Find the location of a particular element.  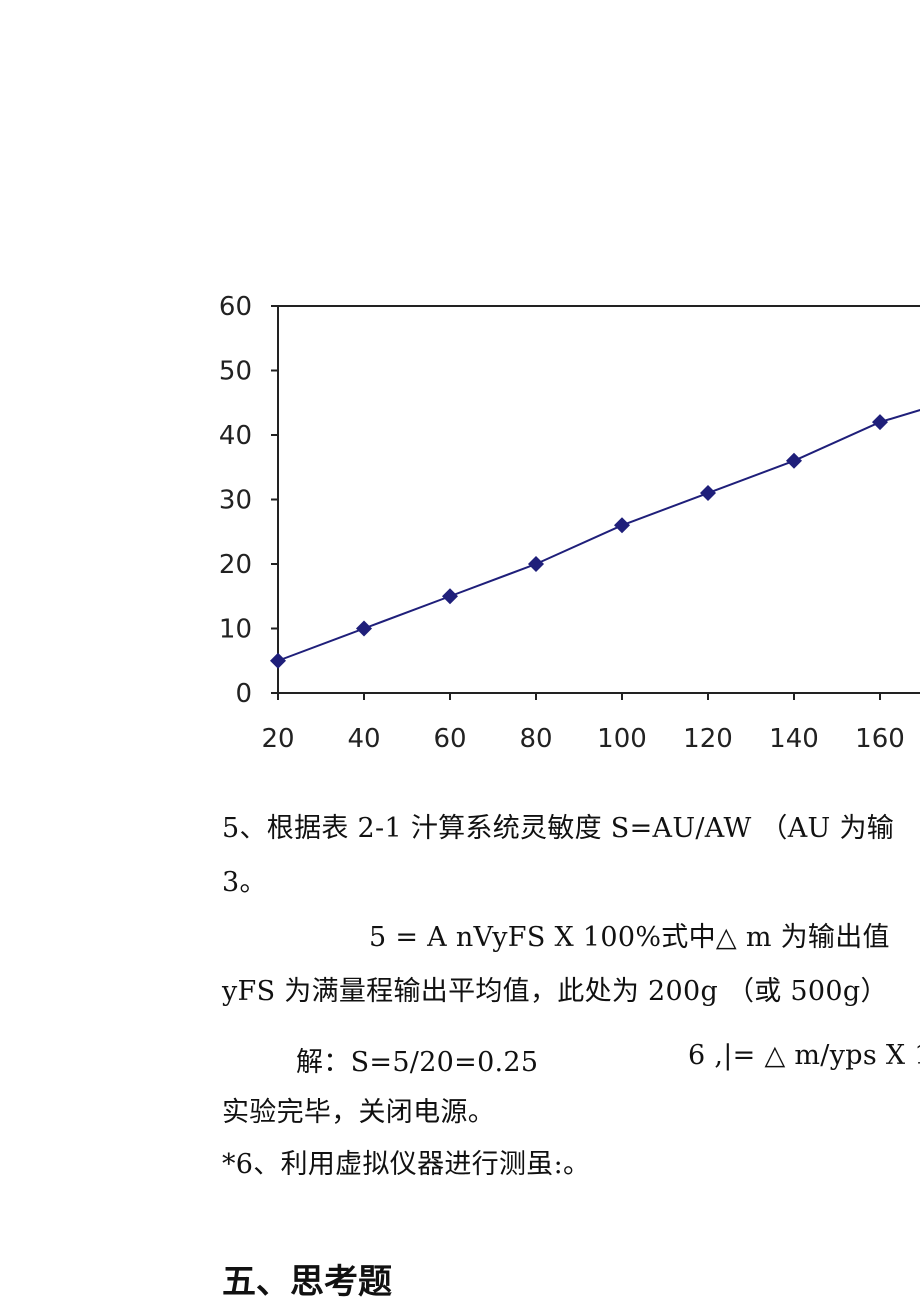

y-tick-label: 0 is located at coordinates (243, 694).